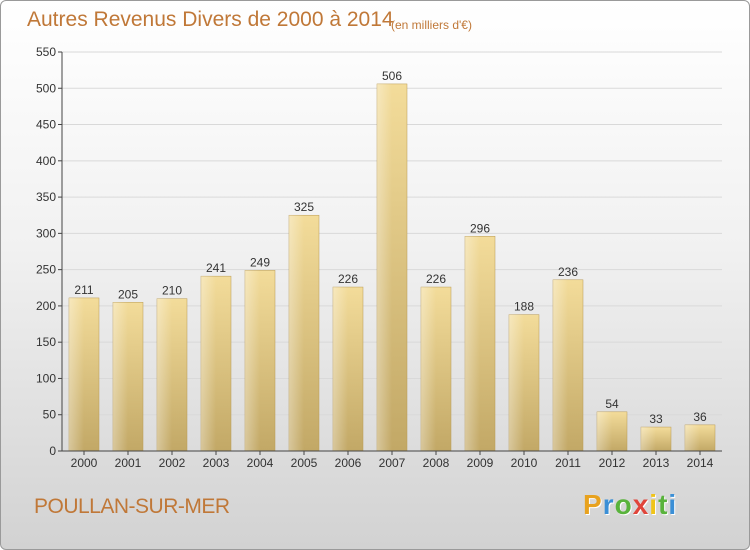 The height and width of the screenshot is (550, 750). What do you see at coordinates (656, 419) in the screenshot?
I see `data-label: 33` at bounding box center [656, 419].